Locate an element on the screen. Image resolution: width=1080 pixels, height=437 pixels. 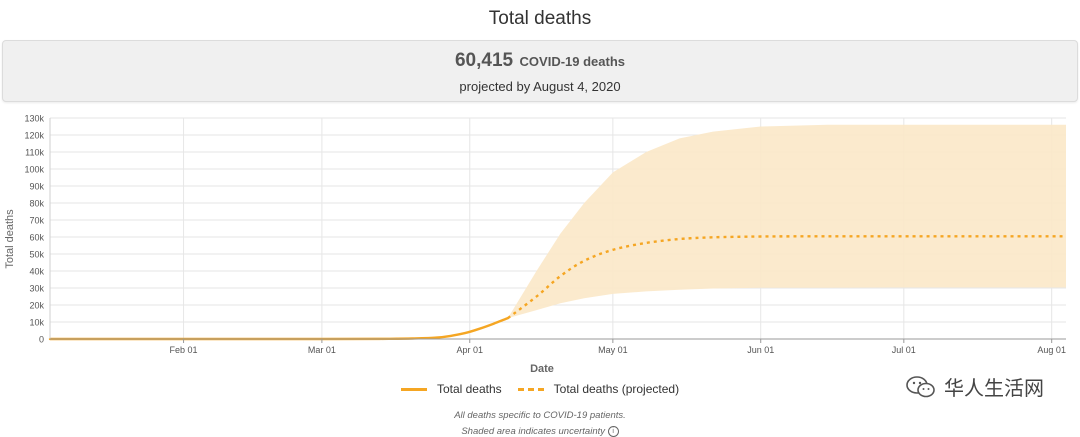
legend-item-total-deaths: Total deaths is located at coordinates (451, 389).